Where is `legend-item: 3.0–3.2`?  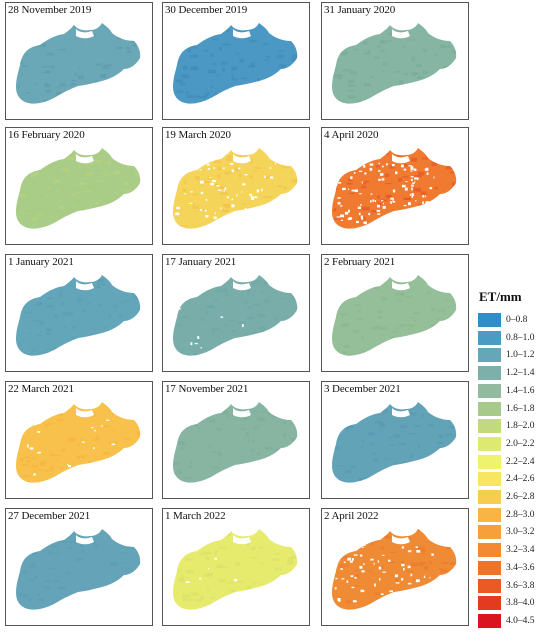
legend-item: 3.0–3.2 is located at coordinates (514, 532).